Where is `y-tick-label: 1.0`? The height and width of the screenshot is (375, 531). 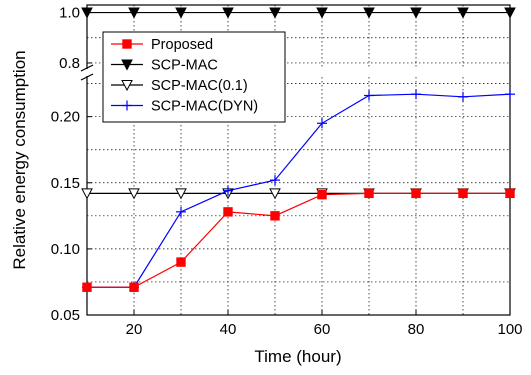
y-tick-label: 1.0 is located at coordinates (69, 13).